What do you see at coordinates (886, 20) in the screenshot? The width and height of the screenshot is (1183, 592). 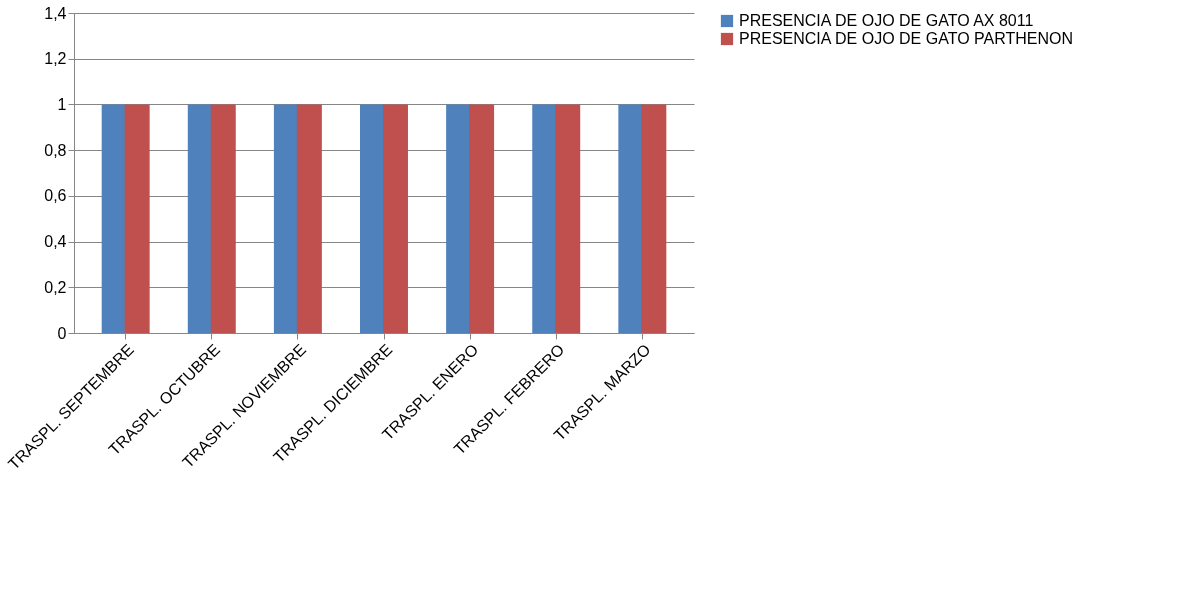 I see `legend-label: PRESENCIA DE OJO DE GATO AX 8011` at bounding box center [886, 20].